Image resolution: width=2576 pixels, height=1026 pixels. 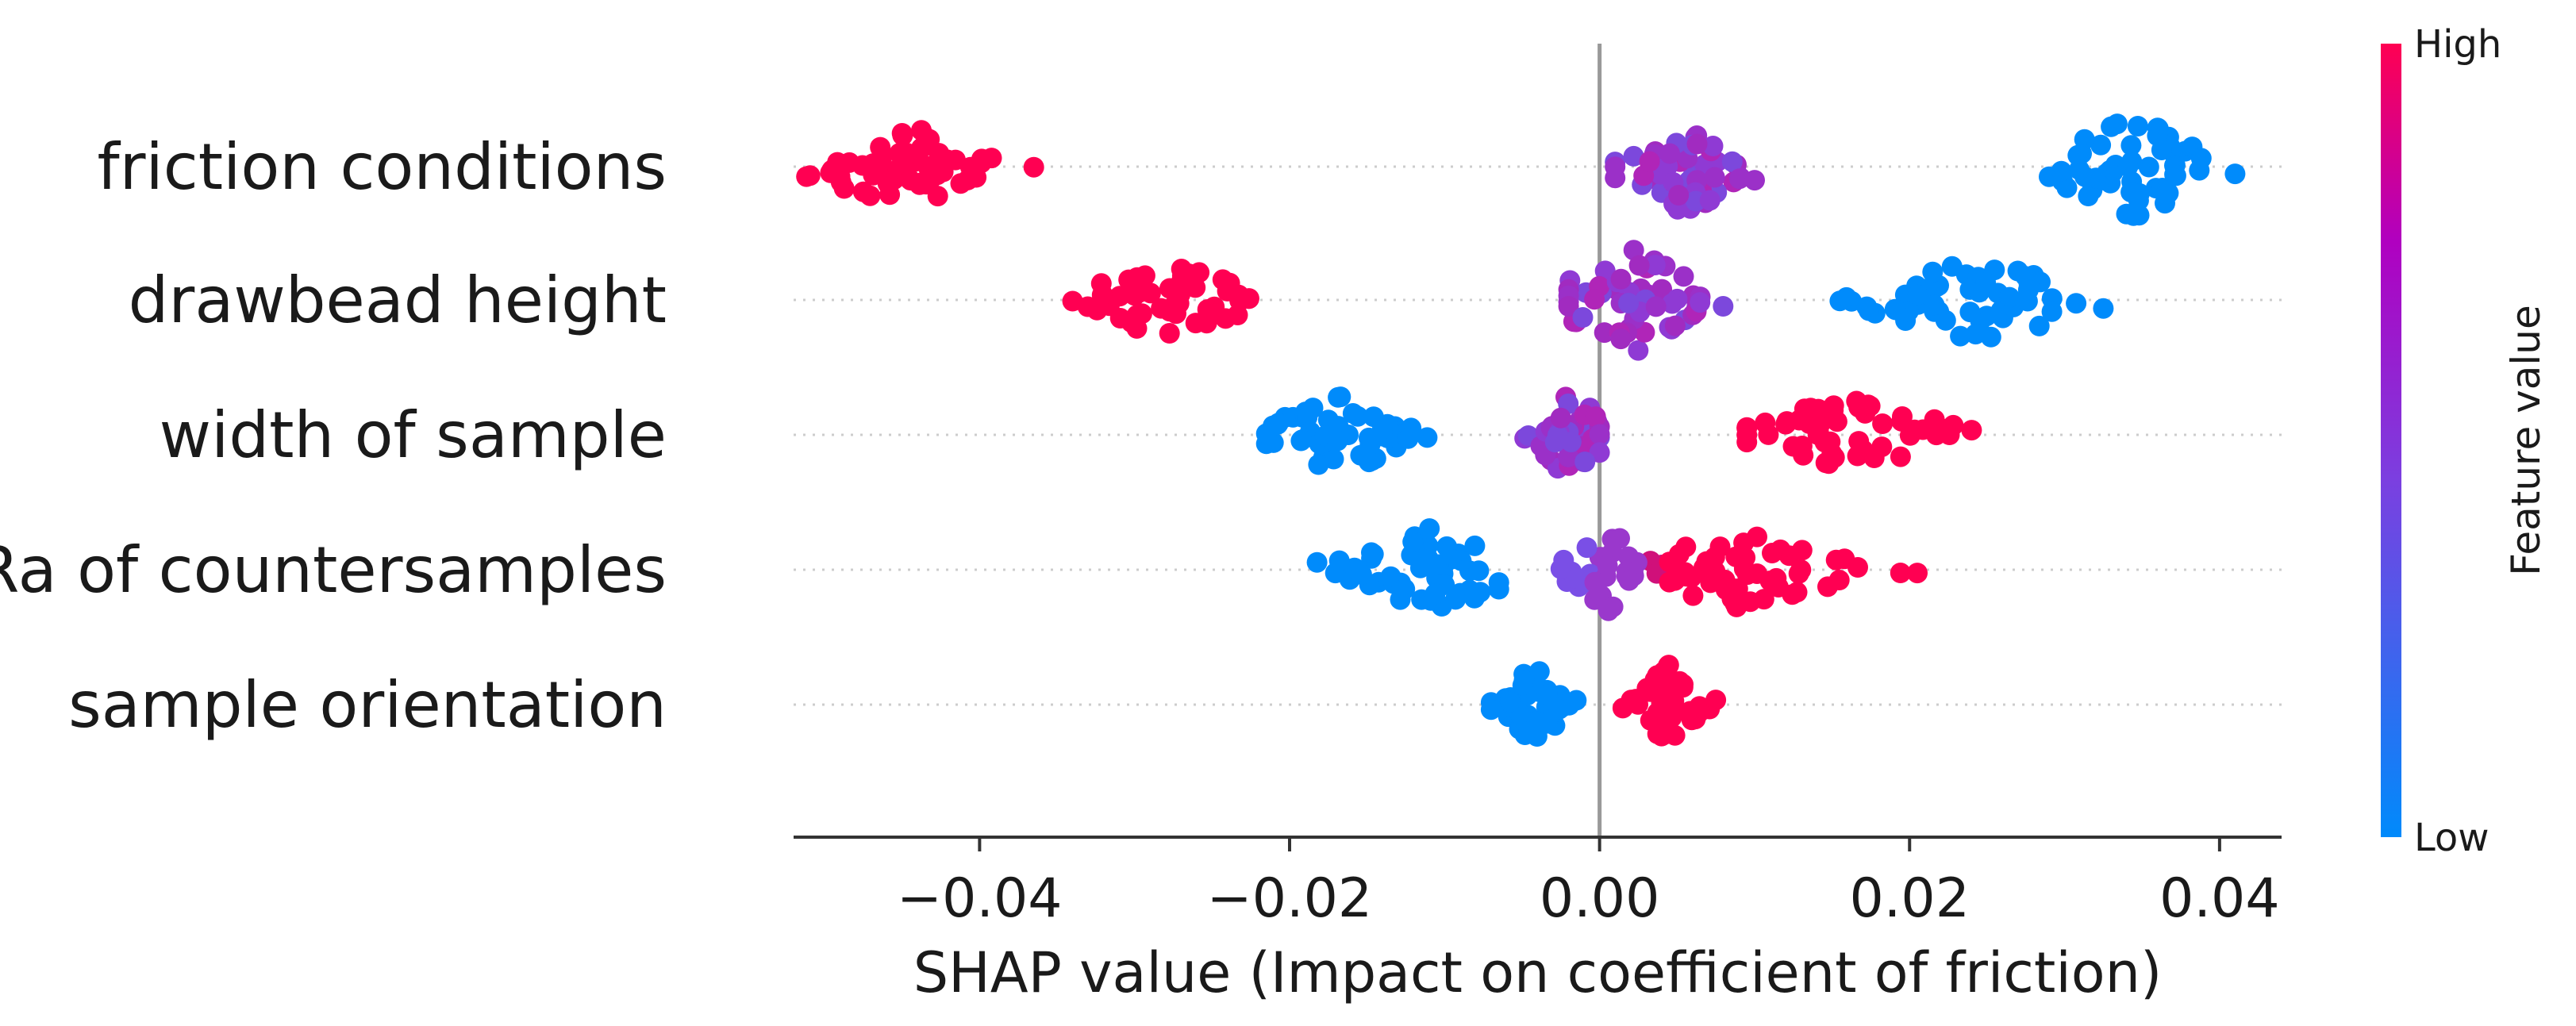 What do you see at coordinates (2451, 838) in the screenshot?
I see `colorbar-low-label: Low` at bounding box center [2451, 838].